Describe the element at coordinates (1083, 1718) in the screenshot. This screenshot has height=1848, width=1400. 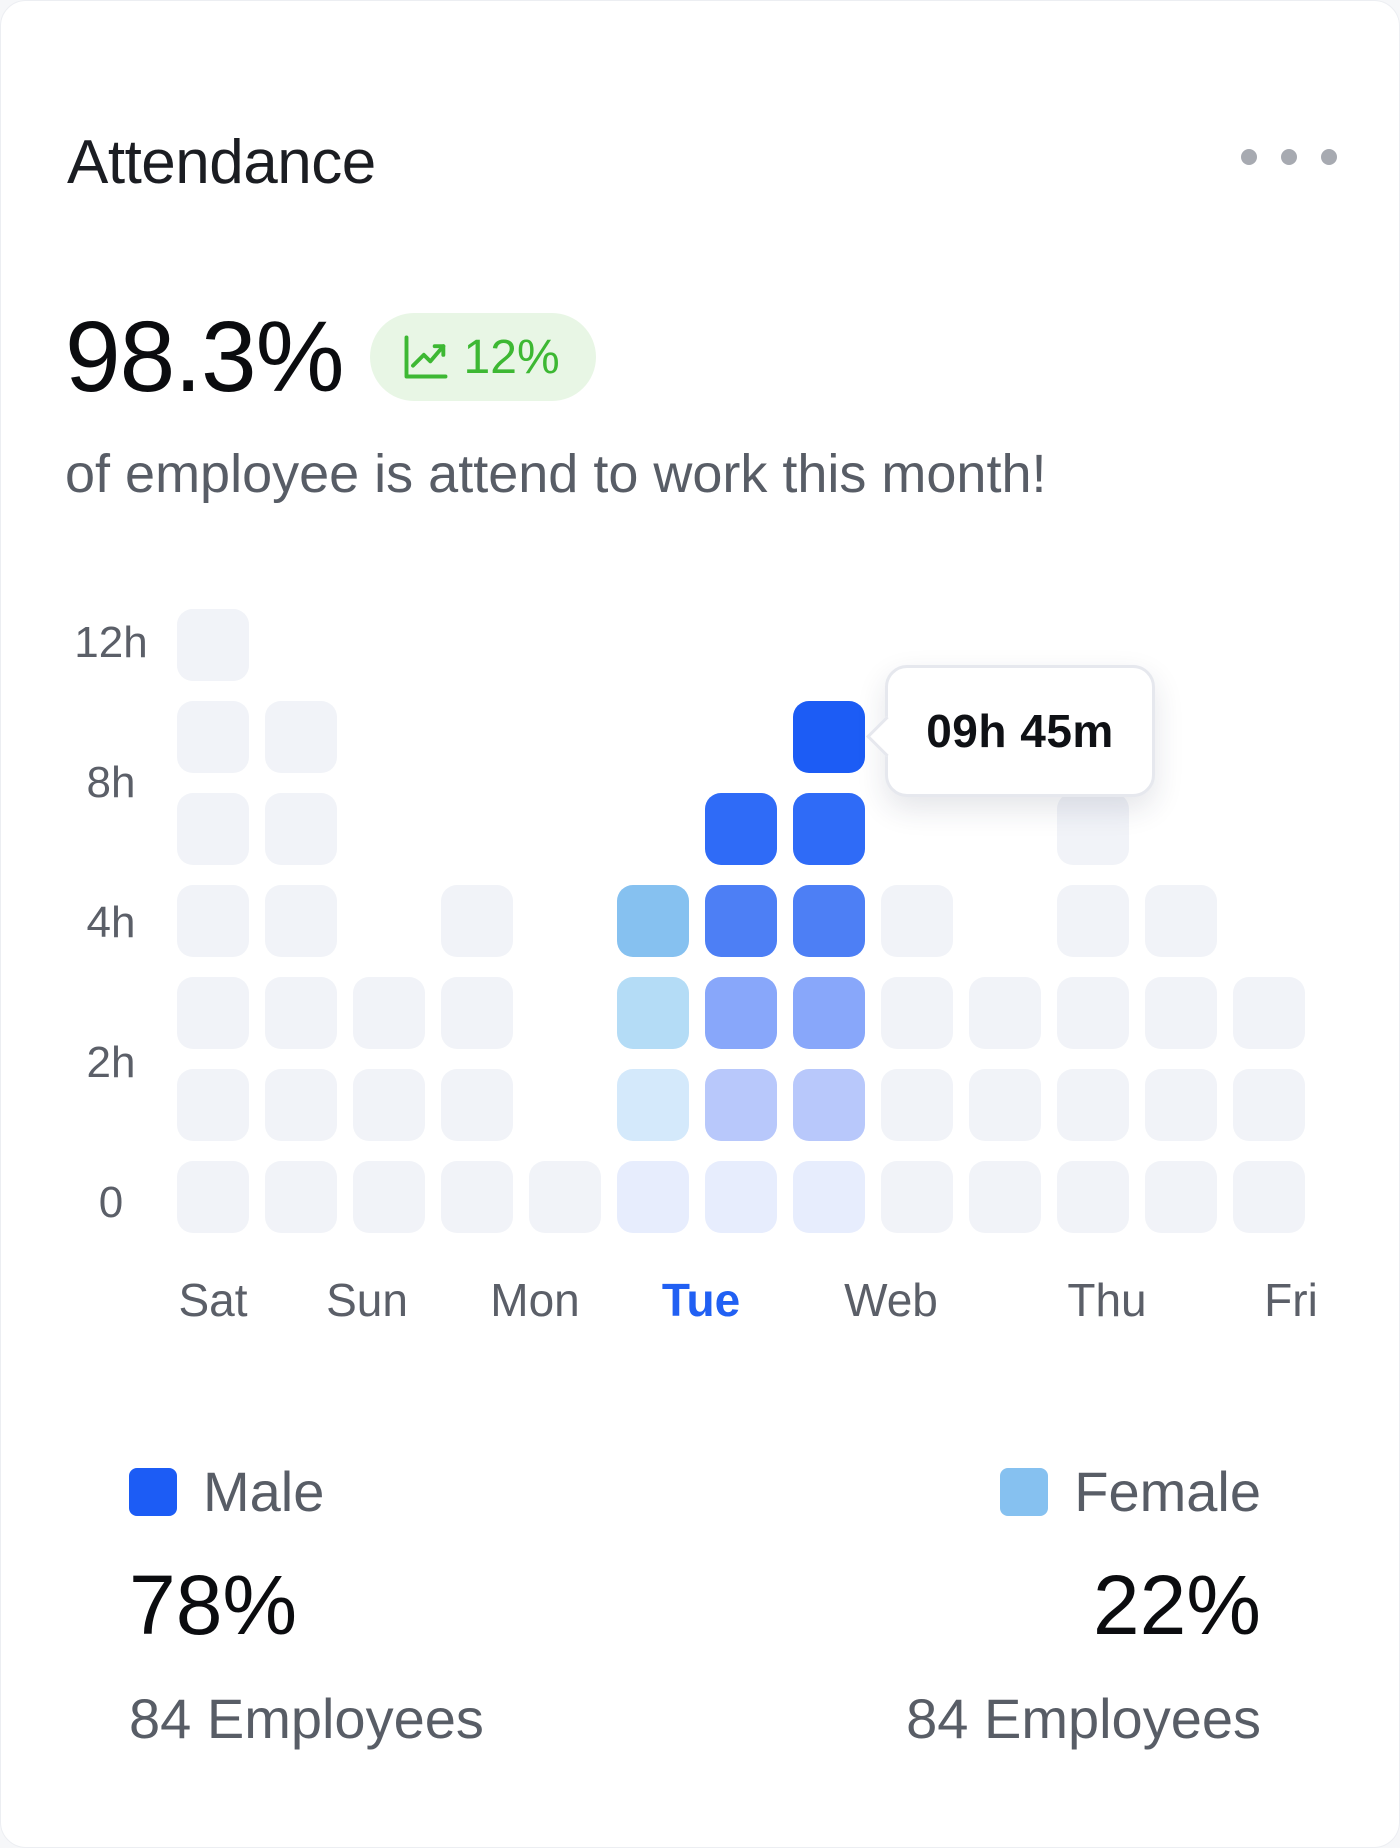
I see `female-count: 84 Employees` at that location.